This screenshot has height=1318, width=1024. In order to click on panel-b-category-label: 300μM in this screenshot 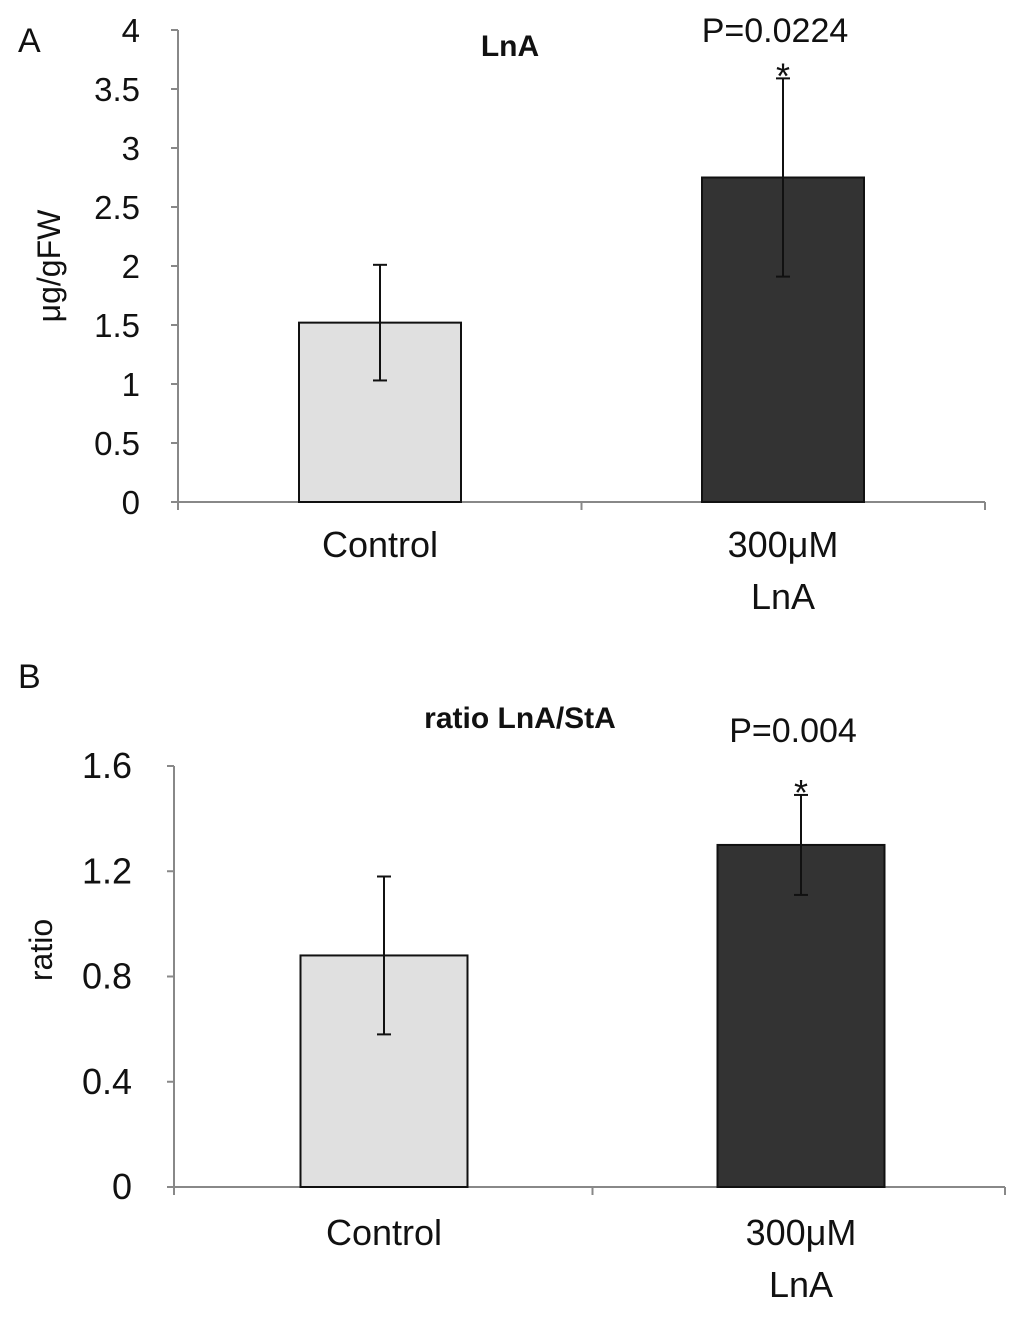, I will do `click(801, 1232)`.